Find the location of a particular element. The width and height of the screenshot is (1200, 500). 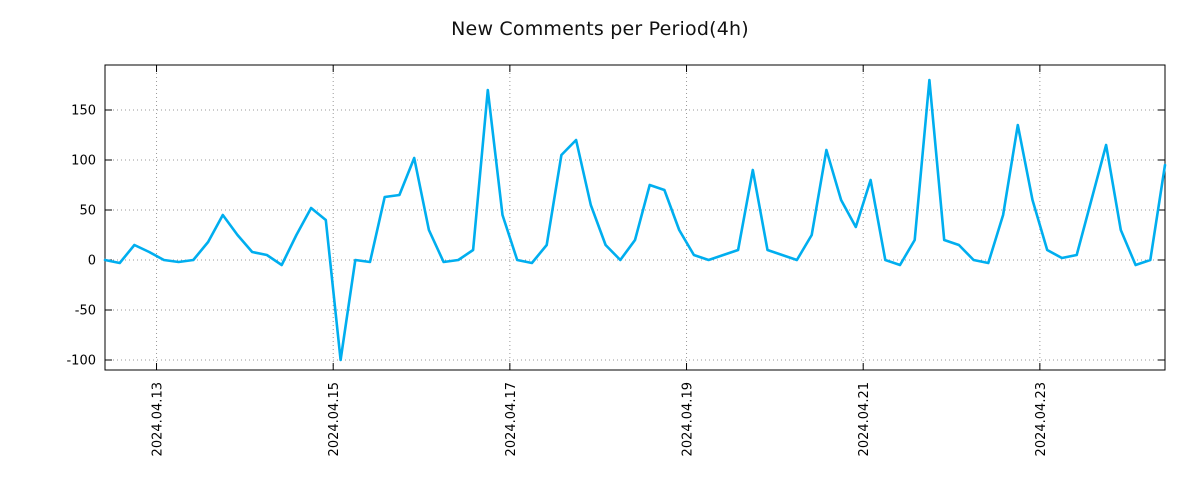

y-tick-label: 100 is located at coordinates (83, 161).